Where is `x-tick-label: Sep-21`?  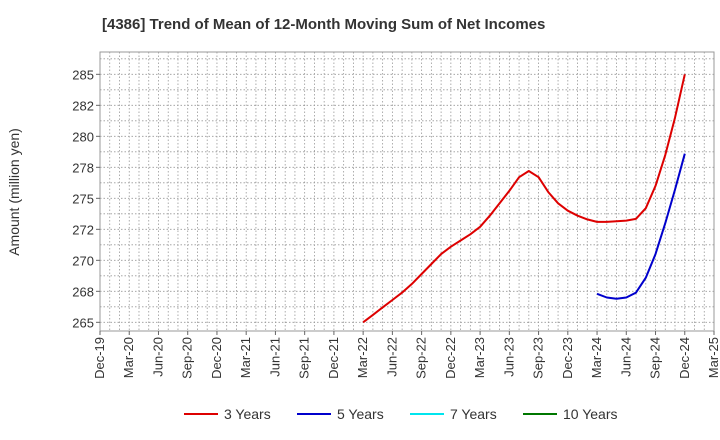
x-tick-label: Sep-21 is located at coordinates (304, 358).